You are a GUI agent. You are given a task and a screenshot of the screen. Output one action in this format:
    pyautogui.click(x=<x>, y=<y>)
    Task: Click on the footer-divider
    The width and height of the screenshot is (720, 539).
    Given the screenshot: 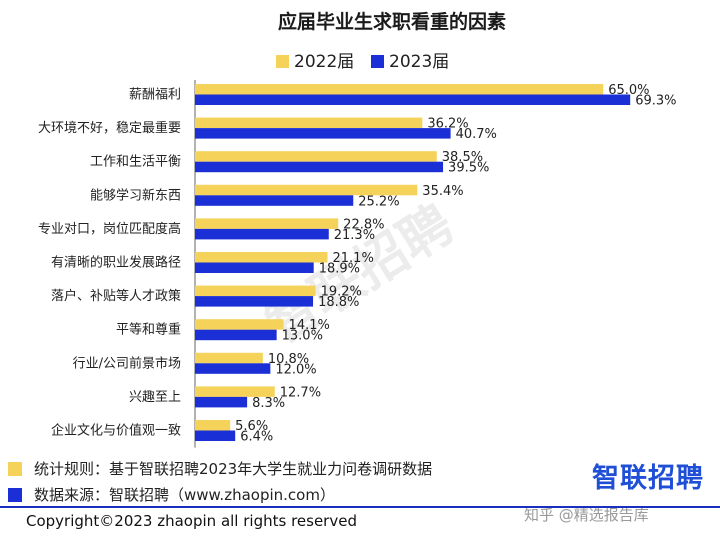 What is the action you would take?
    pyautogui.click(x=360, y=507)
    